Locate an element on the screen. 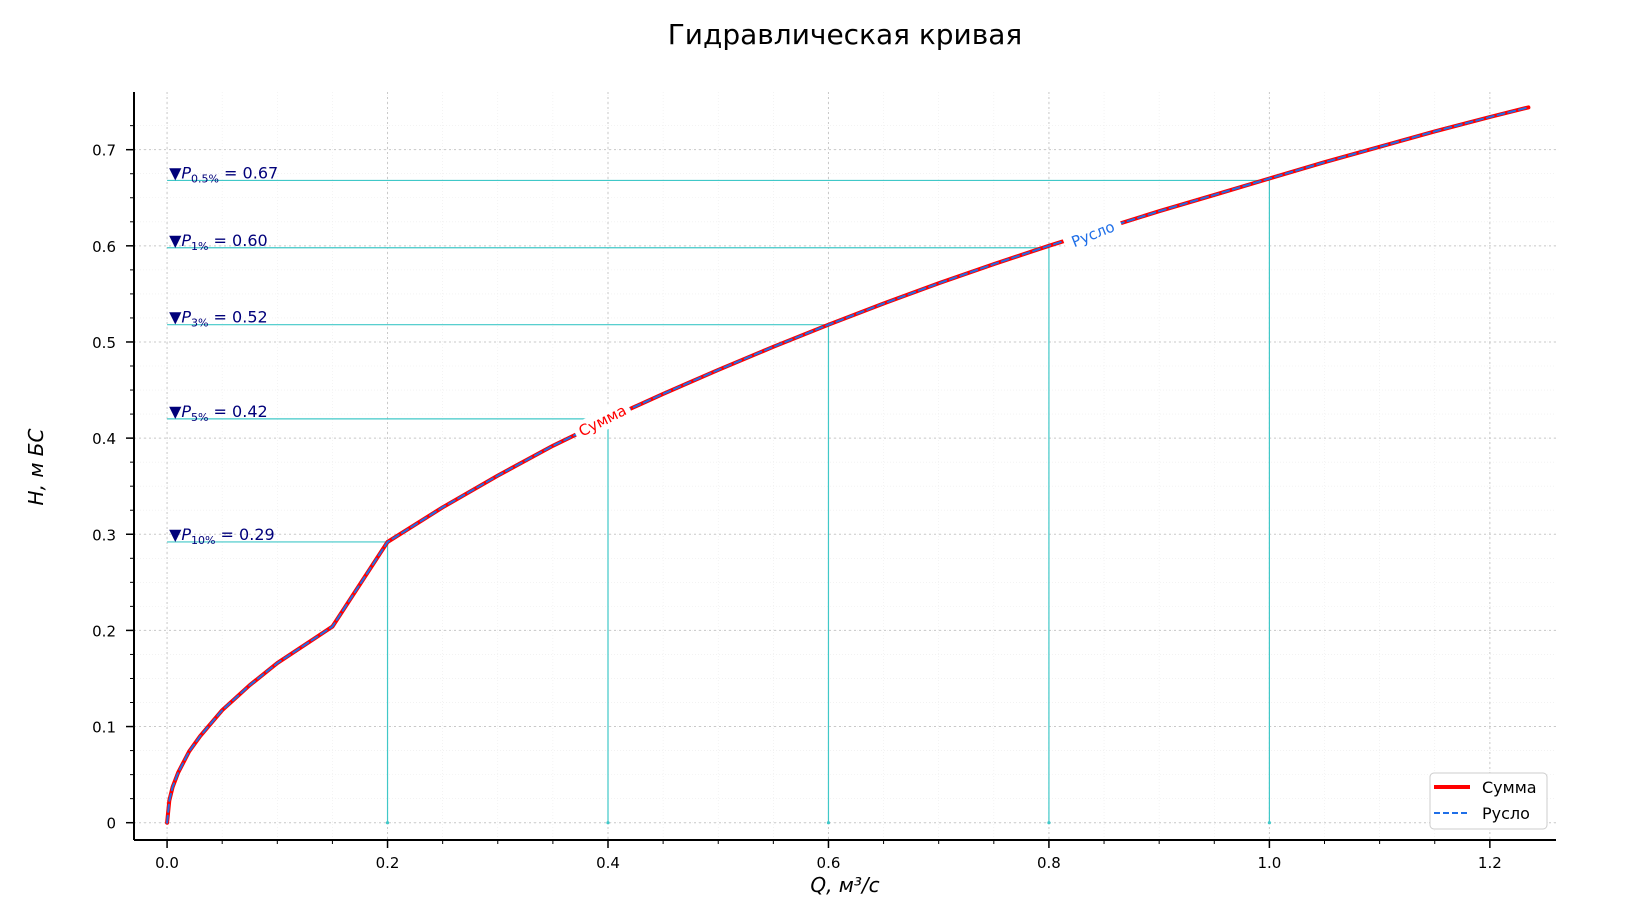  x-tick-label: 0.4 is located at coordinates (608, 863).